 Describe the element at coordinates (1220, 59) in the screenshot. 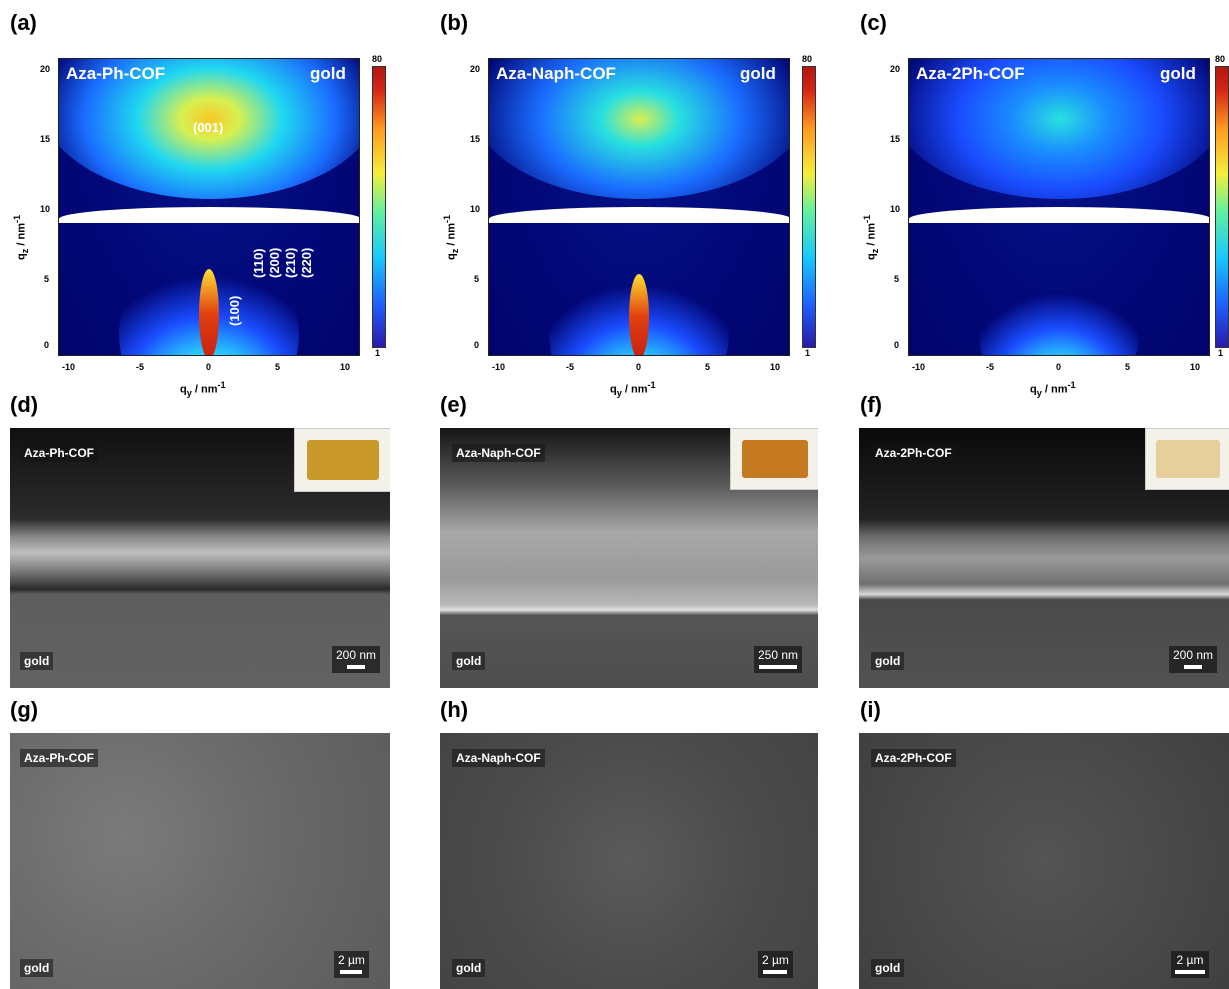

I see `colorbar-max-c: 80` at that location.